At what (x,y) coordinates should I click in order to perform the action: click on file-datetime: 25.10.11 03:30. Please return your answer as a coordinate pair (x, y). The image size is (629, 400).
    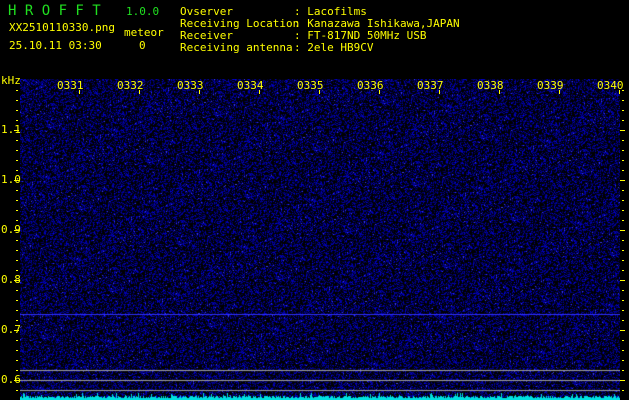
    Looking at the image, I should click on (55, 45).